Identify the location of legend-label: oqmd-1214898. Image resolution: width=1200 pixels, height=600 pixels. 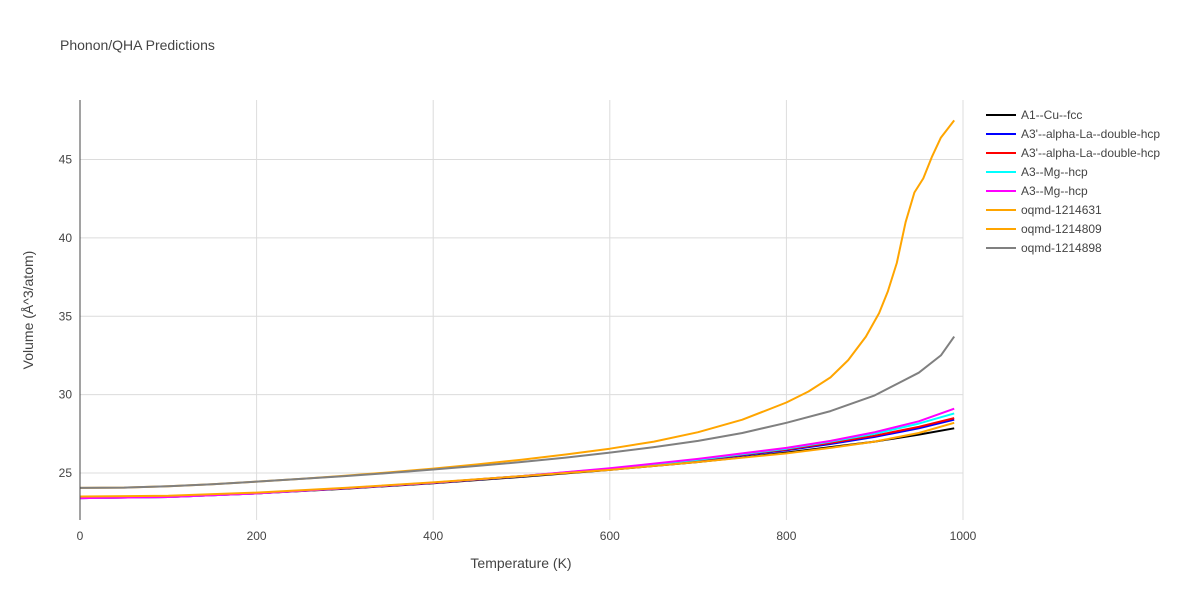
(1061, 248).